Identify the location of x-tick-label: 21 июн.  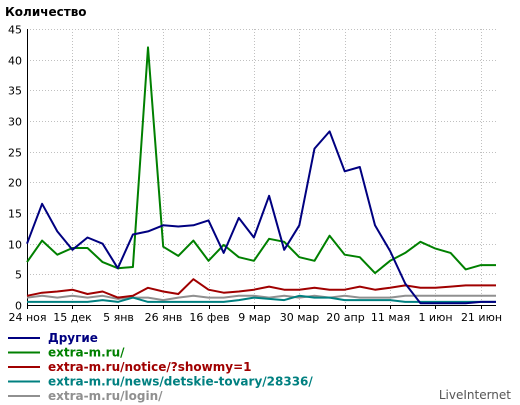
(481, 317).